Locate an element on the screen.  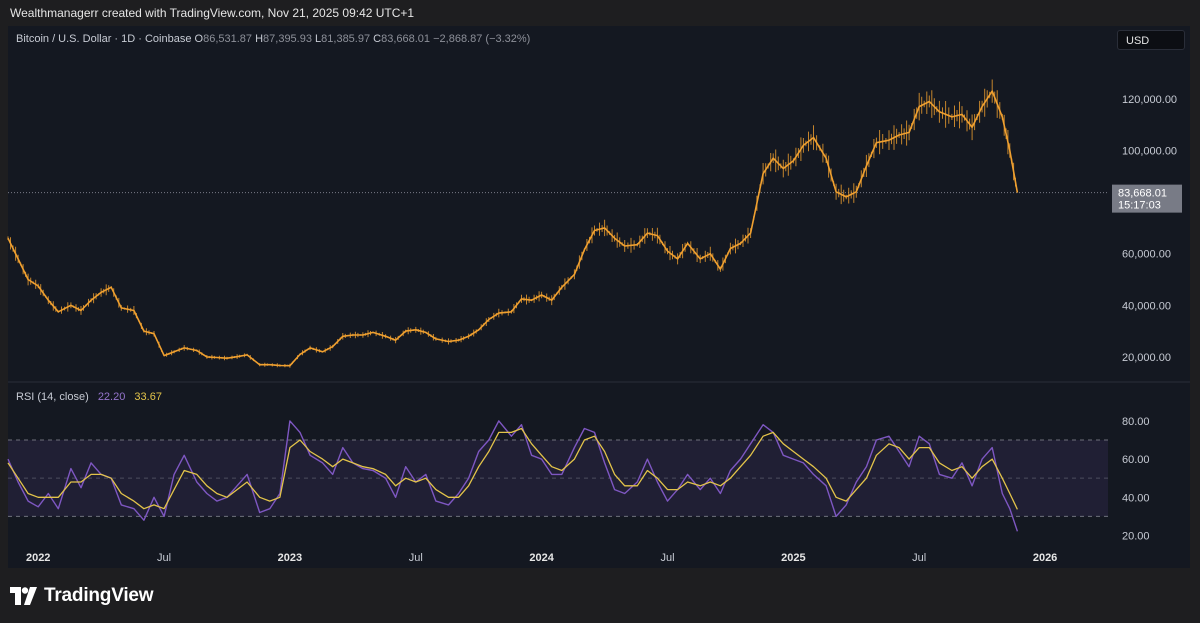
price-axis-label: 120,000.00 is located at coordinates (1149, 100).